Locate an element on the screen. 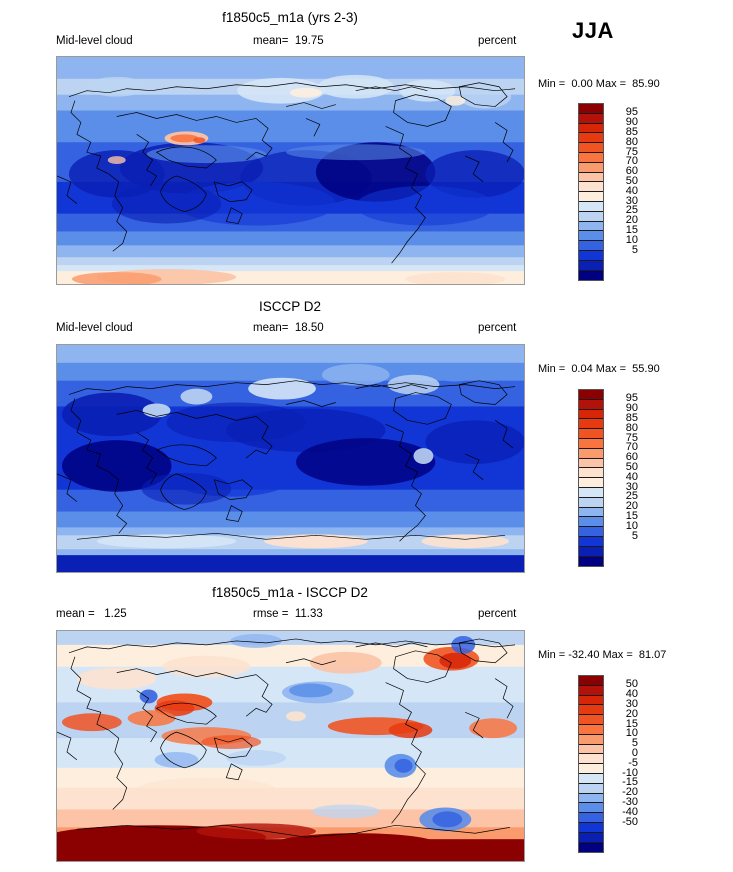  colorbar-panel-2-labels: 95 90 85 80 75 70 60 50 40 30 25 20 15 10 5 is located at coordinates (629, 477).